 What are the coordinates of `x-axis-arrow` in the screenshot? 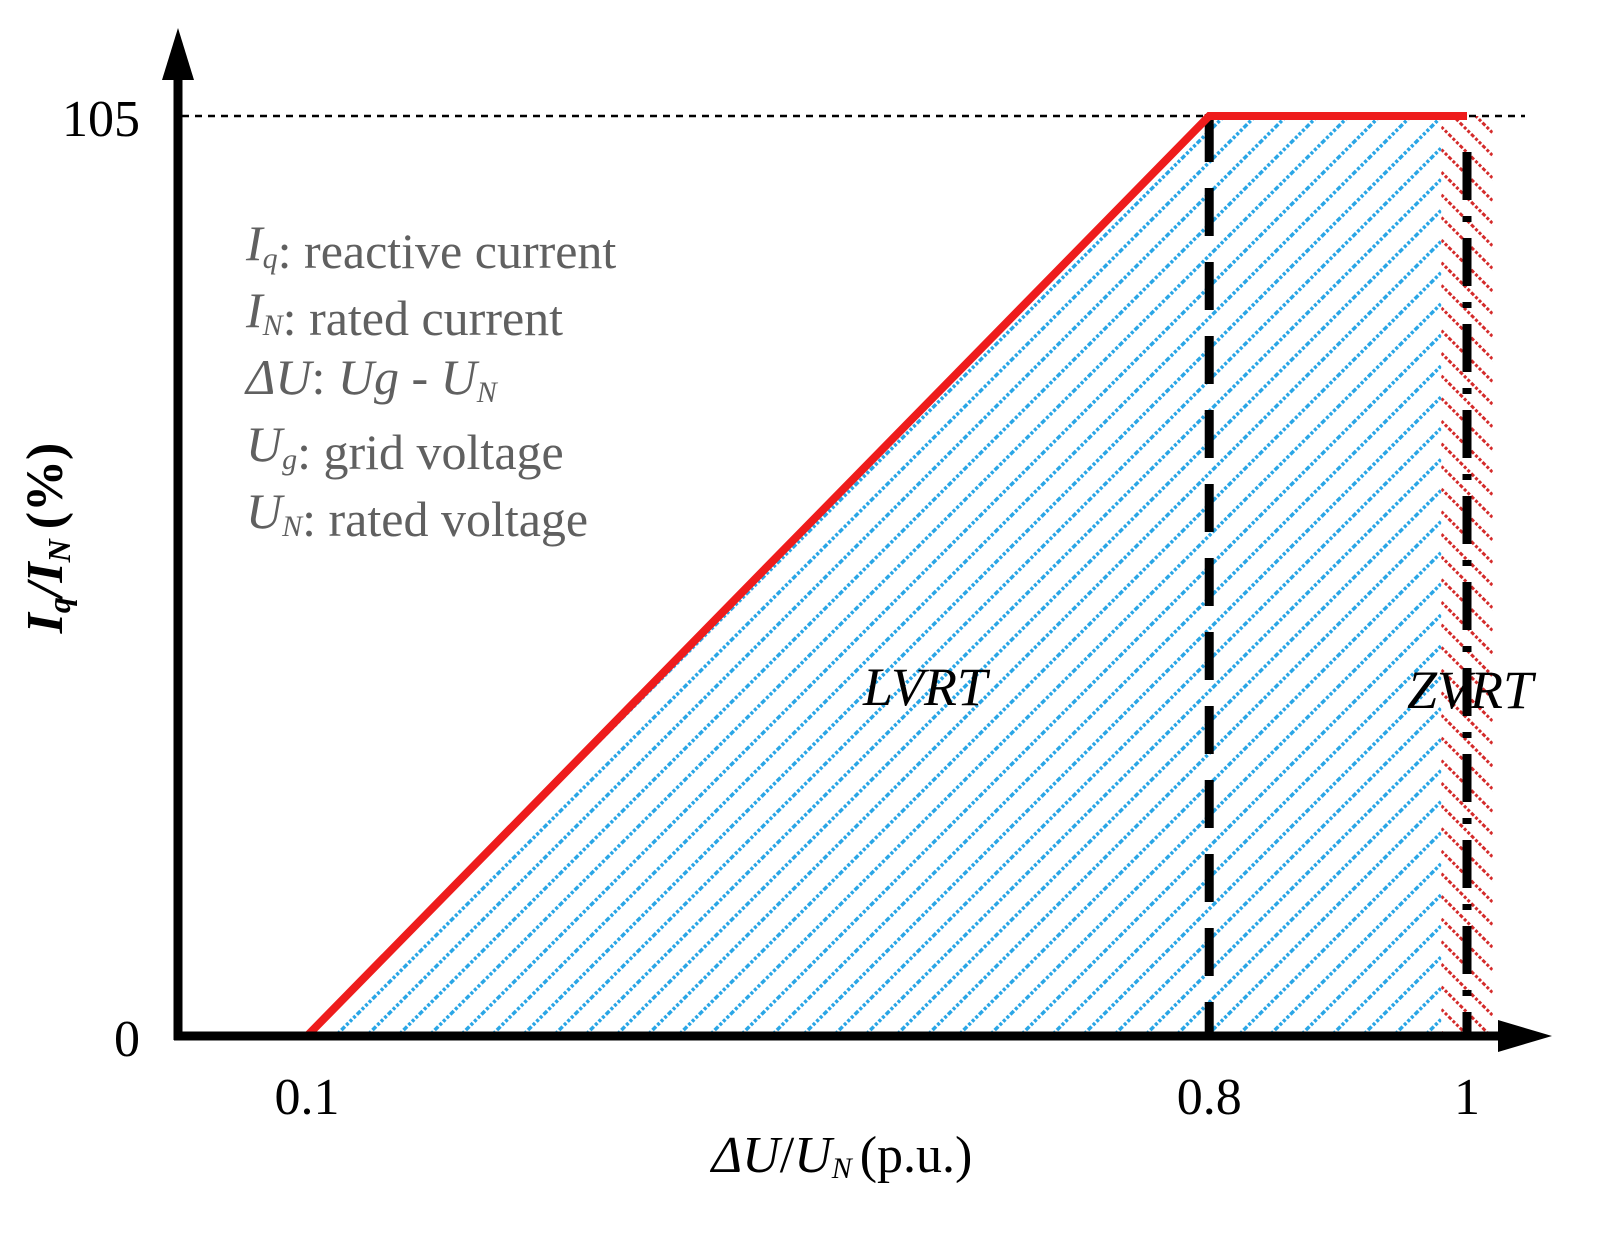 It's located at (1525, 1036).